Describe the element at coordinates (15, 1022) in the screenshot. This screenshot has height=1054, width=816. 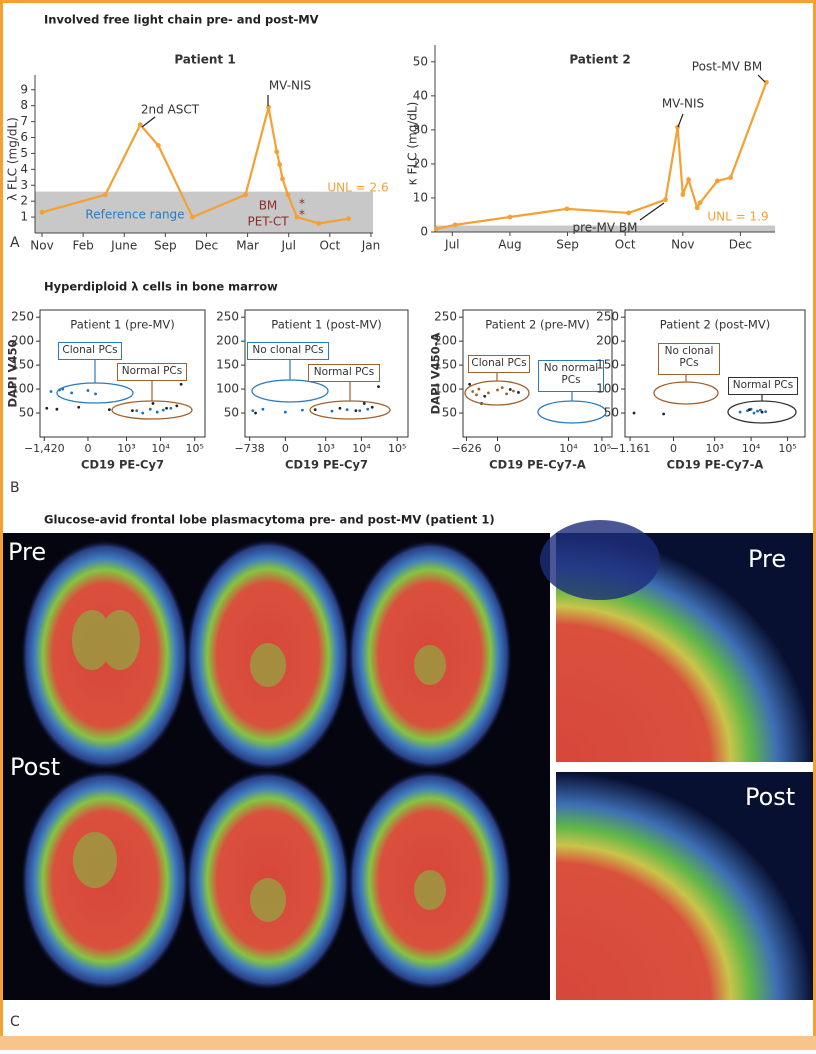
I see `panel-label: C` at that location.